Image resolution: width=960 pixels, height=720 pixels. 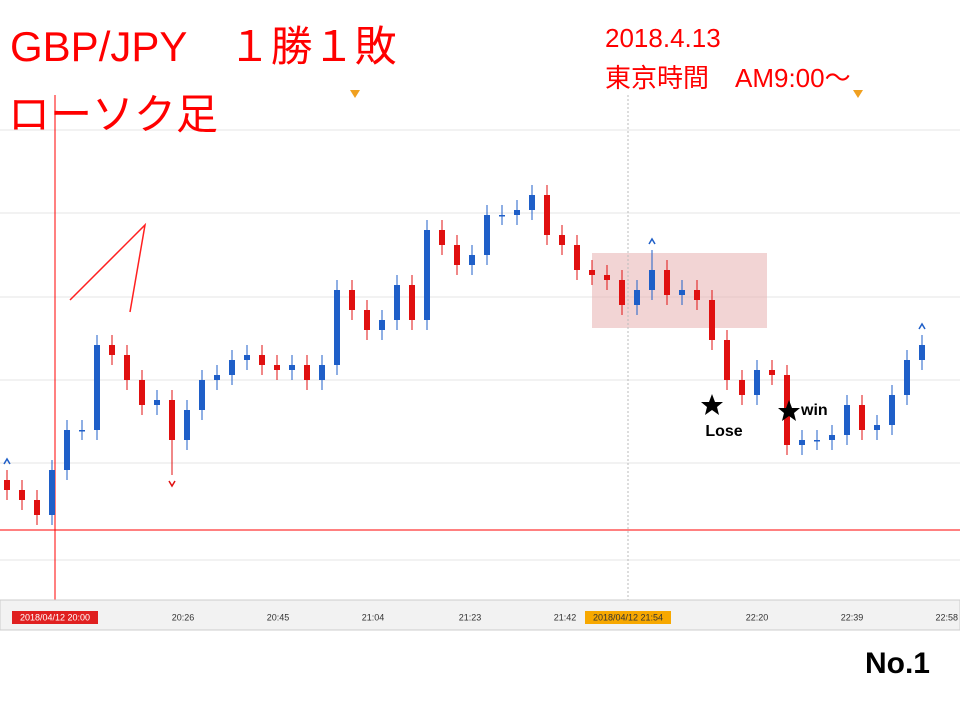 What do you see at coordinates (470, 617) in the screenshot?
I see `x-tick-label: 21:23` at bounding box center [470, 617].